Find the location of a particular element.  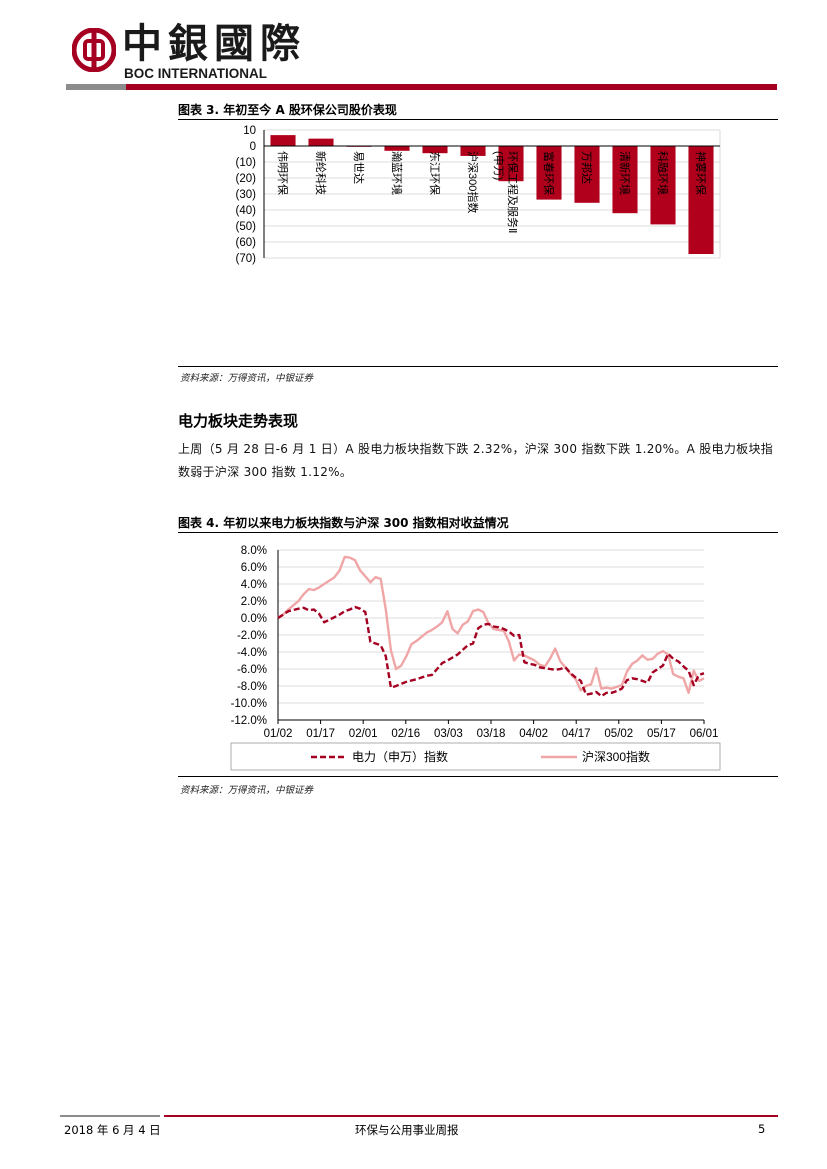

fig4-x-tick-label: 03/03 is located at coordinates (448, 734).